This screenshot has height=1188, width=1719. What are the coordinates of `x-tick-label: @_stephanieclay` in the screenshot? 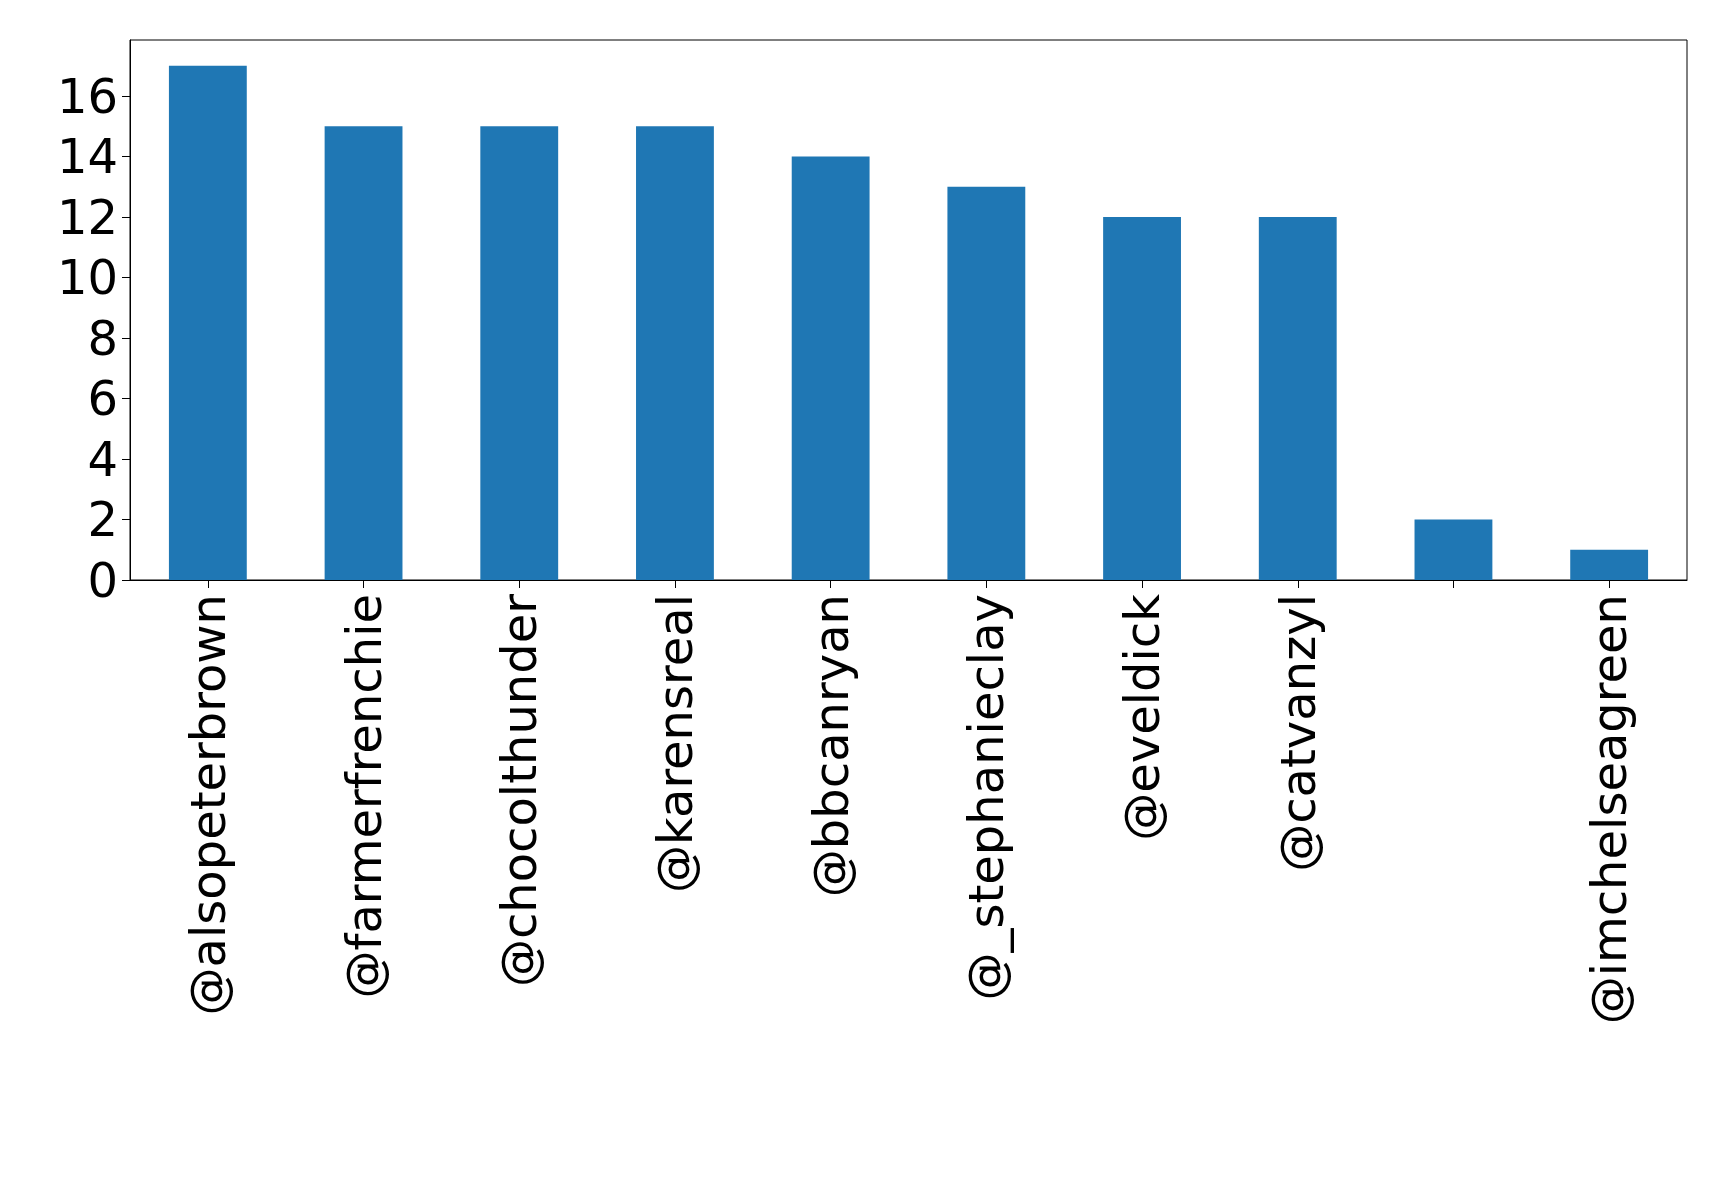 It's located at (986, 797).